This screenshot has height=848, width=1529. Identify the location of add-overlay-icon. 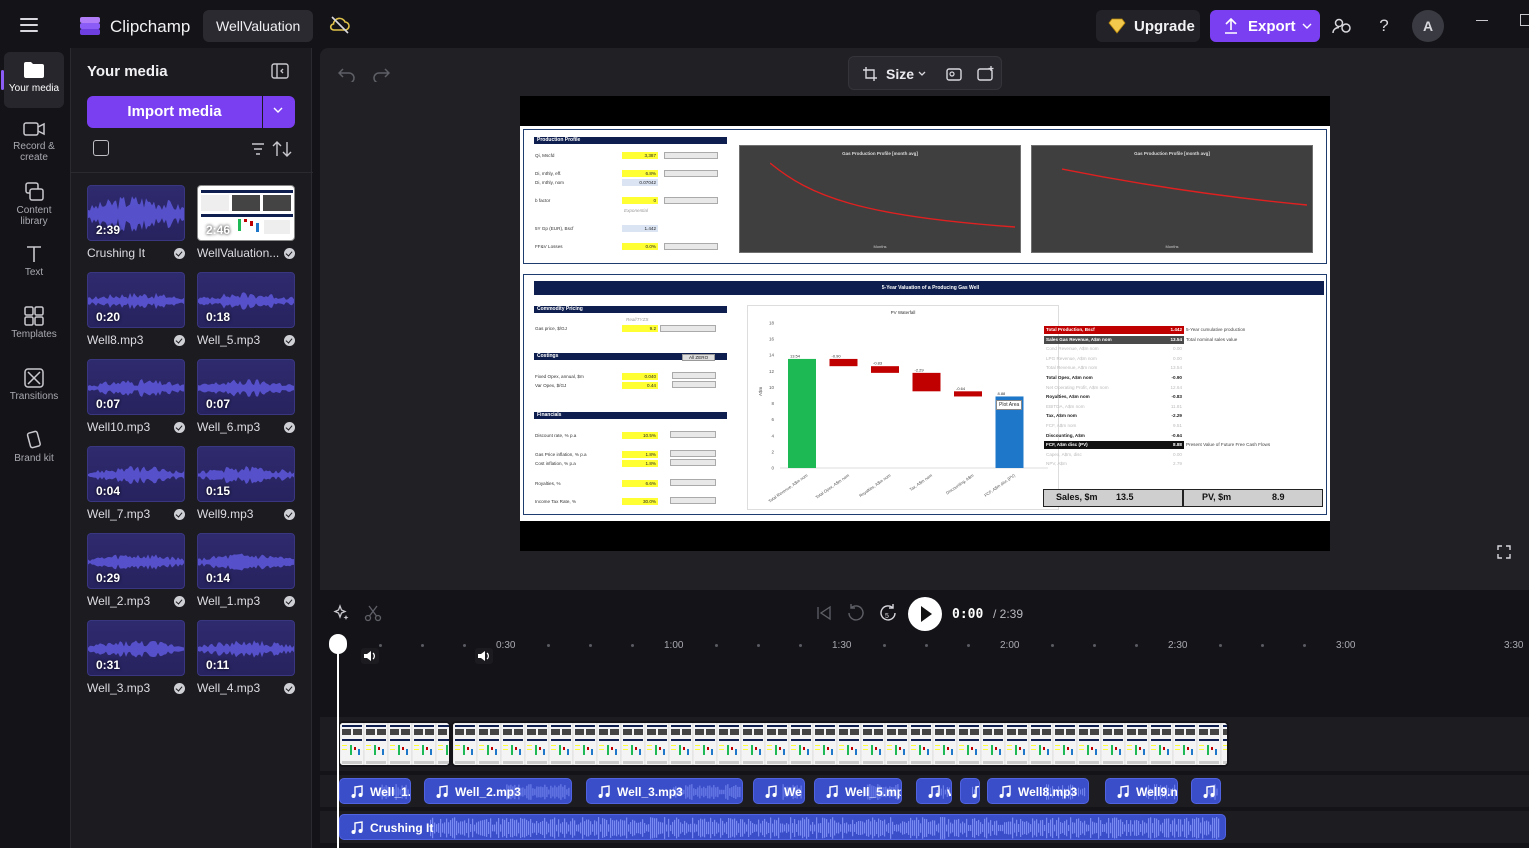
(986, 74).